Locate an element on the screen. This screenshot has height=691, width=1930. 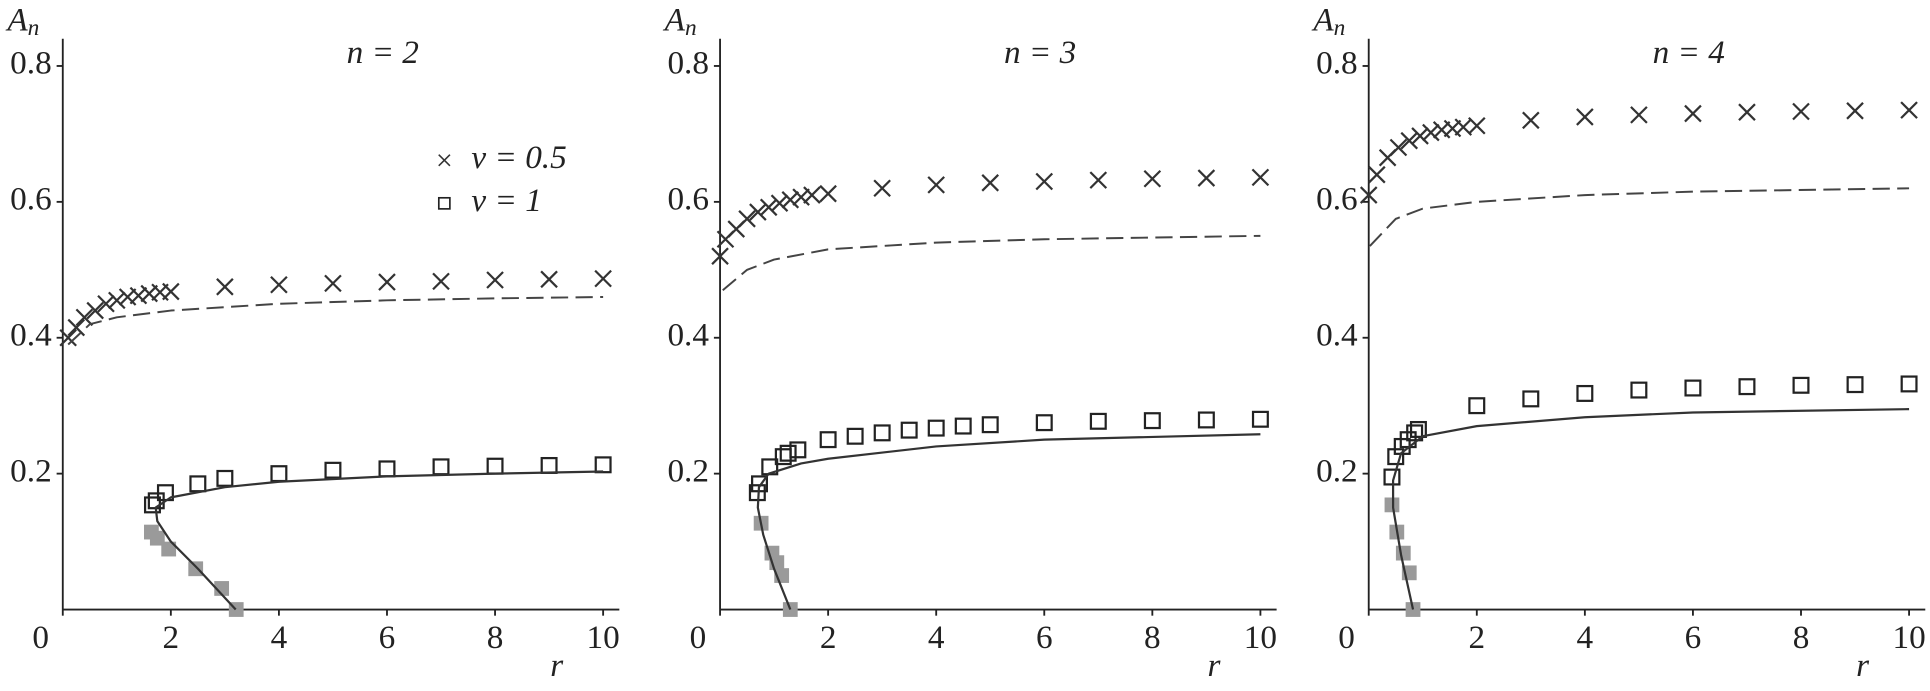
y-tick-label: 0.6 is located at coordinates (688, 198).